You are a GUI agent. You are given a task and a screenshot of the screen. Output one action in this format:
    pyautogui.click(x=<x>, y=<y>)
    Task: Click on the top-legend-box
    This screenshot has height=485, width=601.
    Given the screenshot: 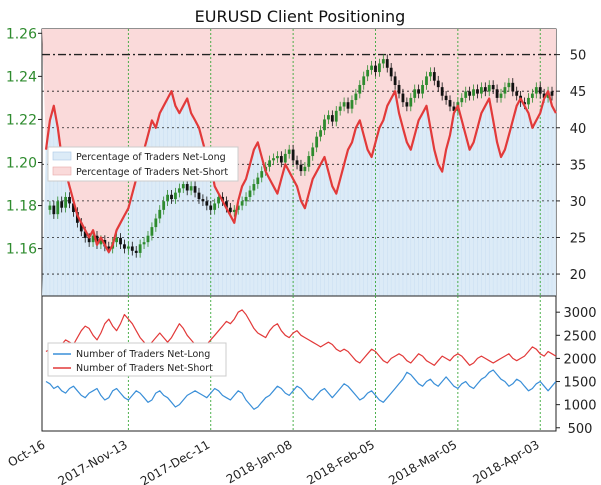 What is the action you would take?
    pyautogui.click(x=143, y=164)
    